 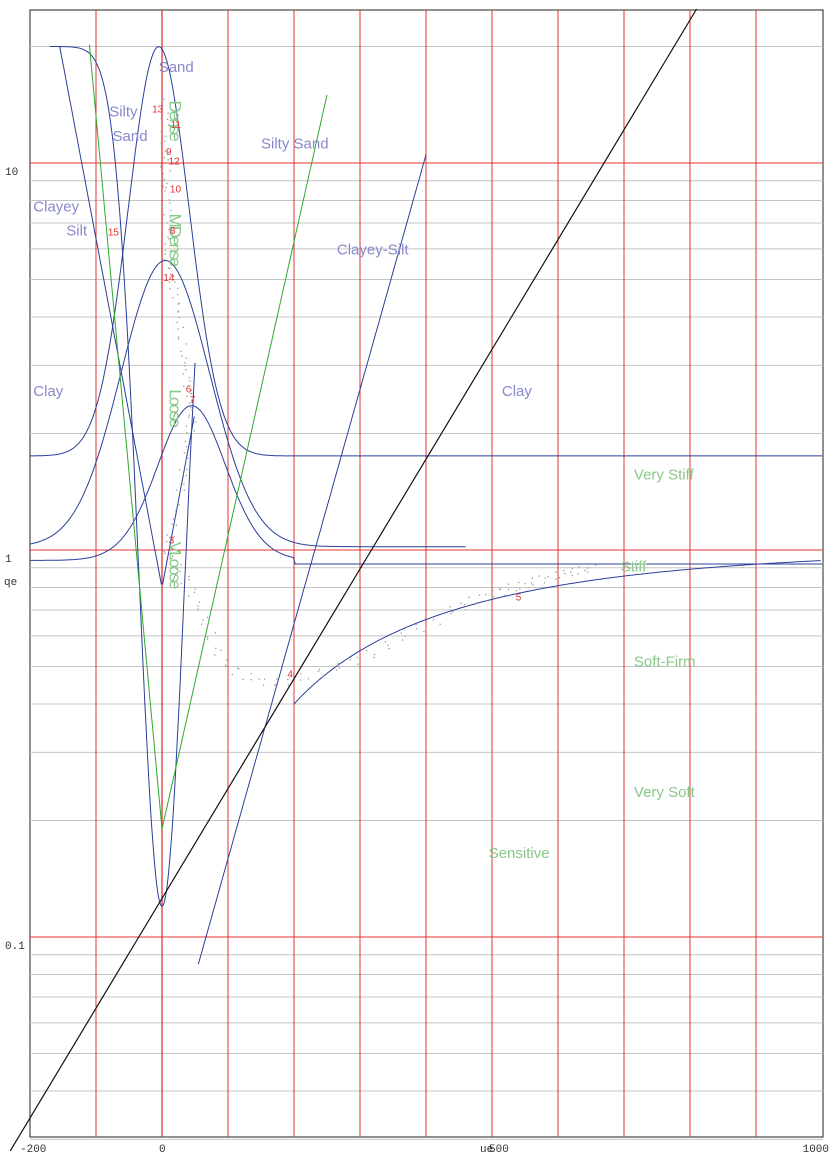 What do you see at coordinates (499, 1150) in the screenshot?
I see `x-tick-label: 500` at bounding box center [499, 1150].